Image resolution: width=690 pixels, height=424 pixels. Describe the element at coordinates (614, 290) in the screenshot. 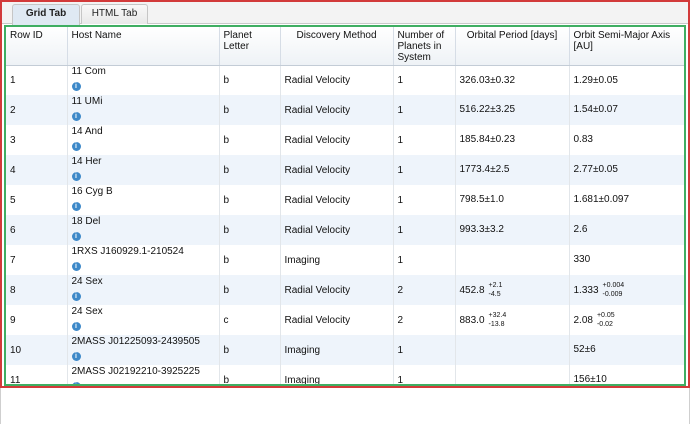

I see `asymmetric-error: +0.004 -0.009` at that location.